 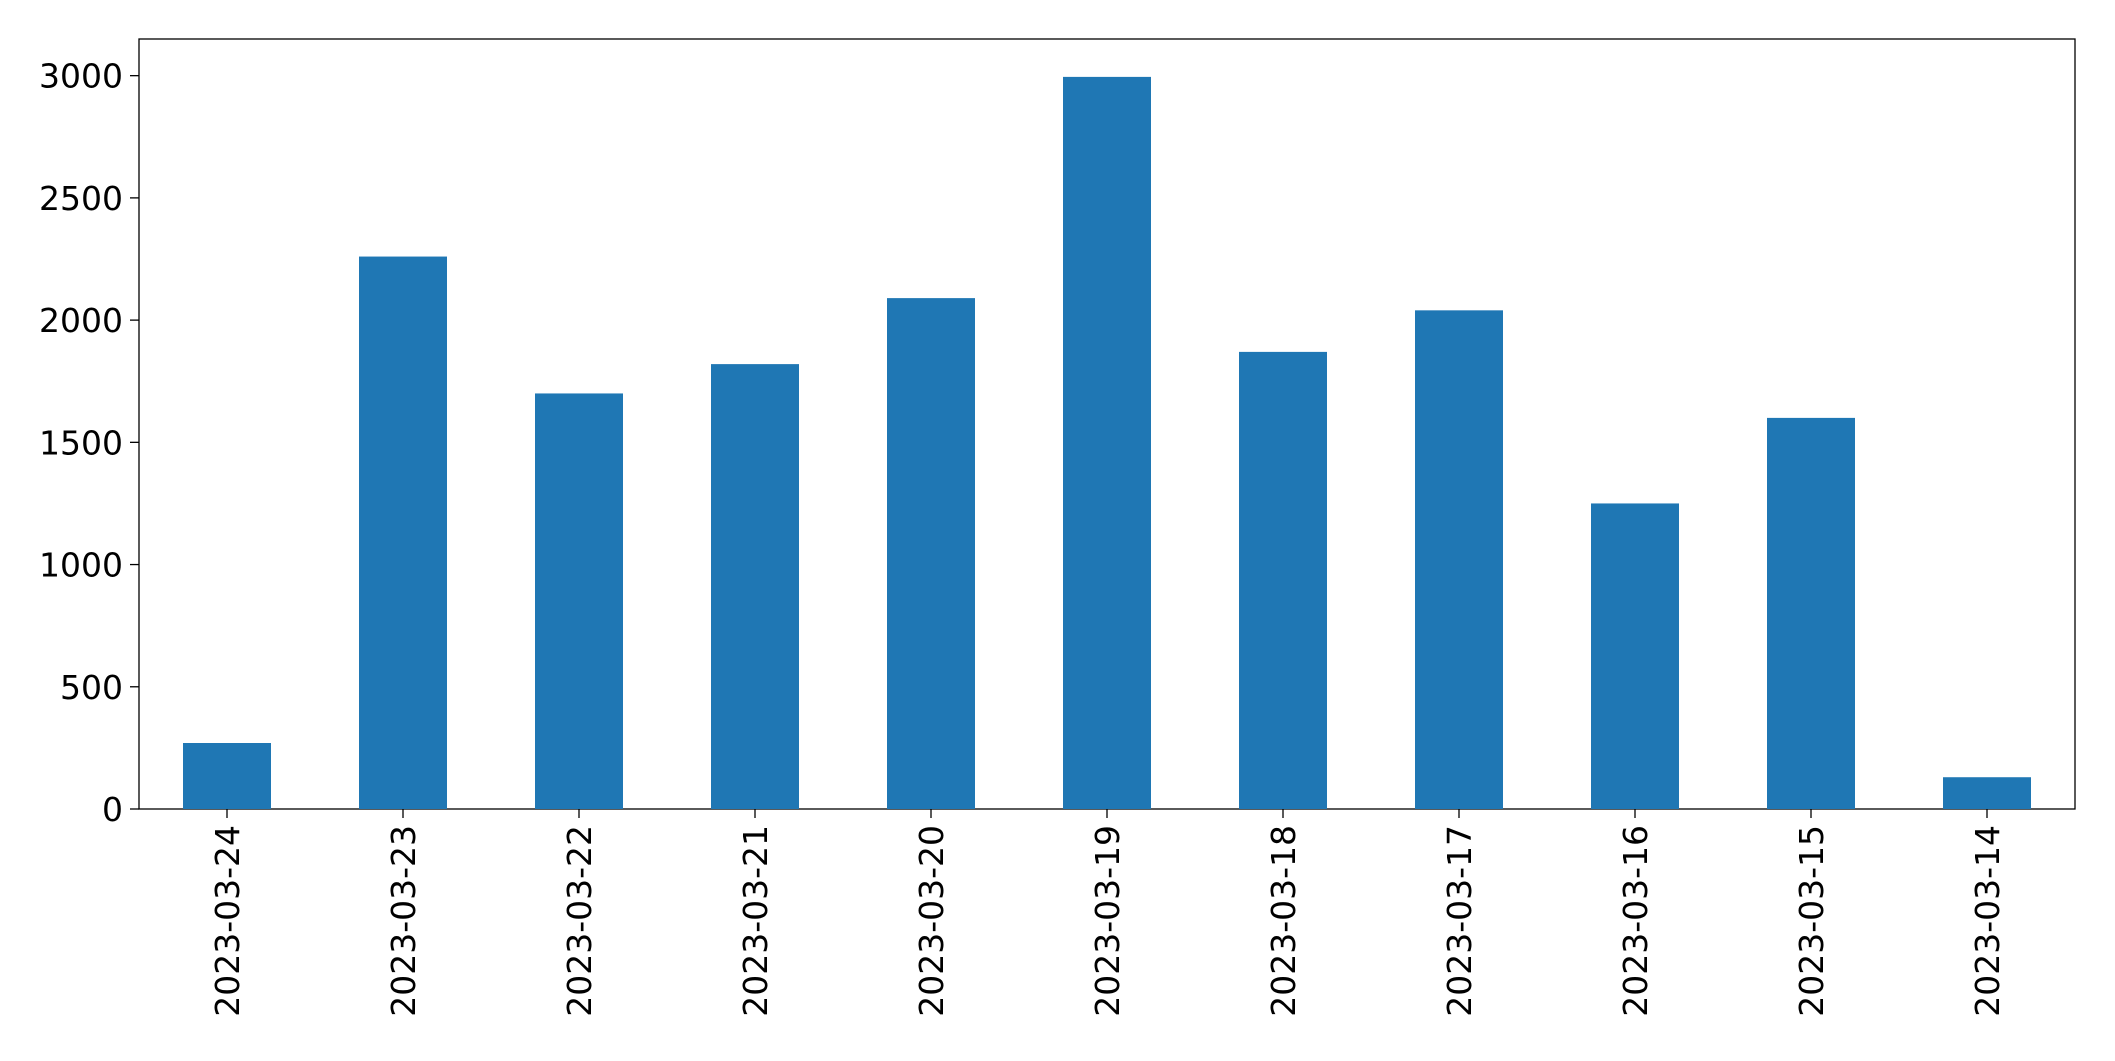 I want to click on x-tick-label: 2023-03-17, so click(x=1459, y=921).